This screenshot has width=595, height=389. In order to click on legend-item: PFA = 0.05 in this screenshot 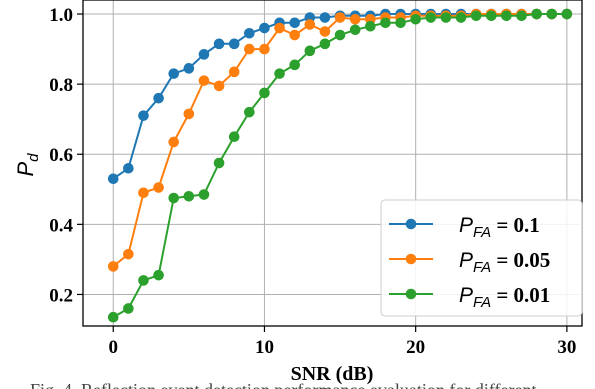, I will do `click(469, 262)`.